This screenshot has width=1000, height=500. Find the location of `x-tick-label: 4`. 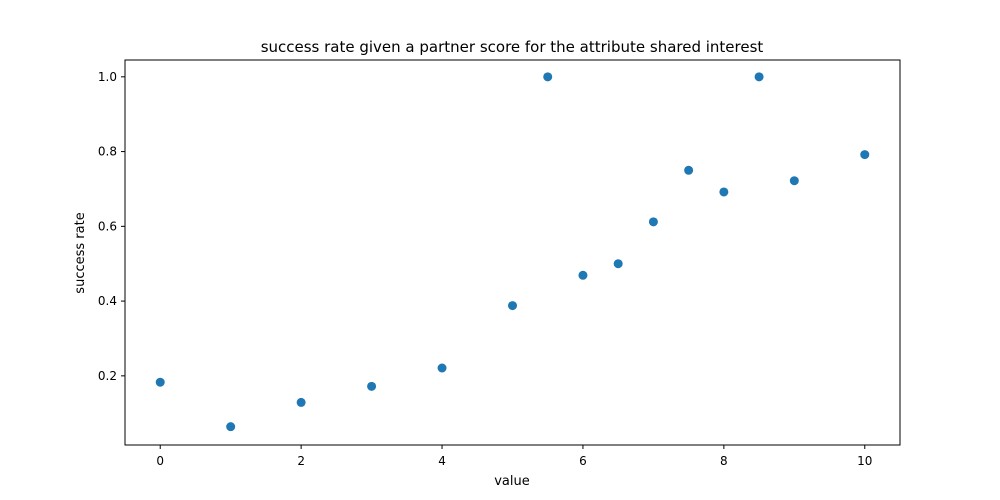

x-tick-label: 4 is located at coordinates (442, 461).